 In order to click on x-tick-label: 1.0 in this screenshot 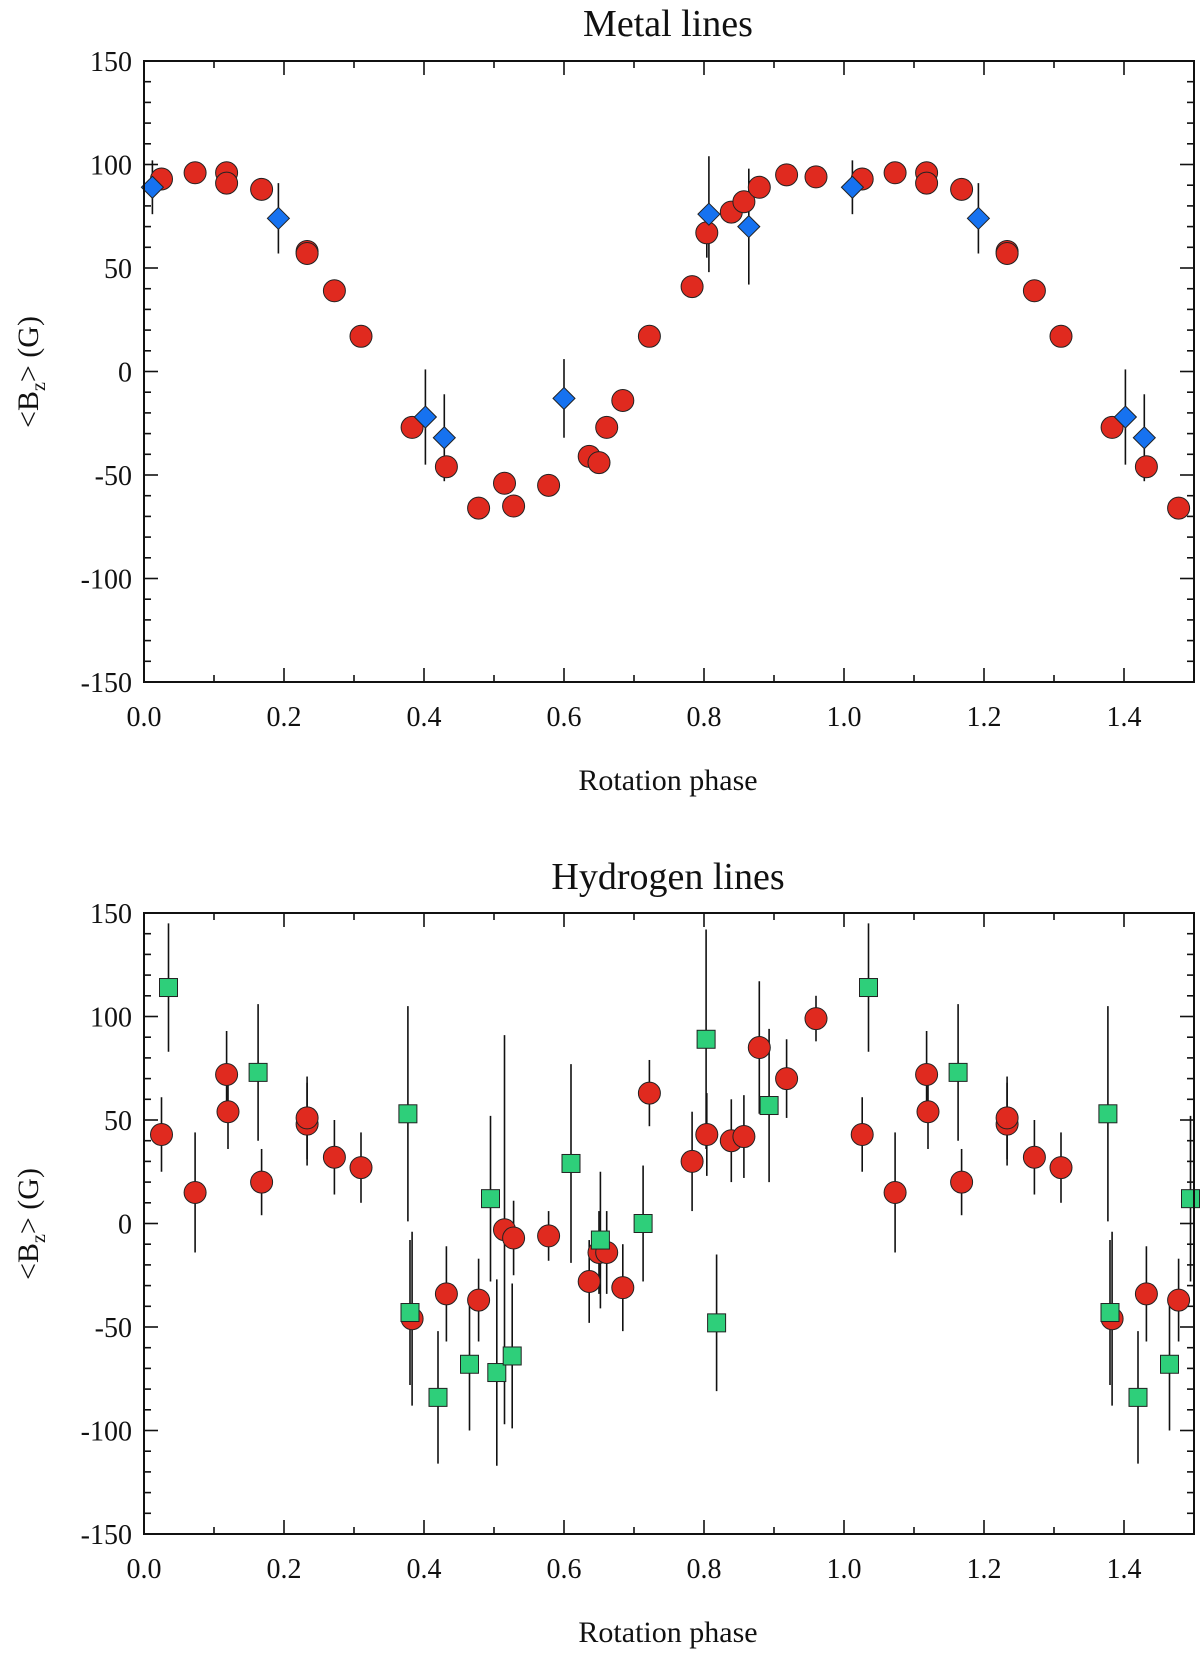, I will do `click(844, 1569)`.